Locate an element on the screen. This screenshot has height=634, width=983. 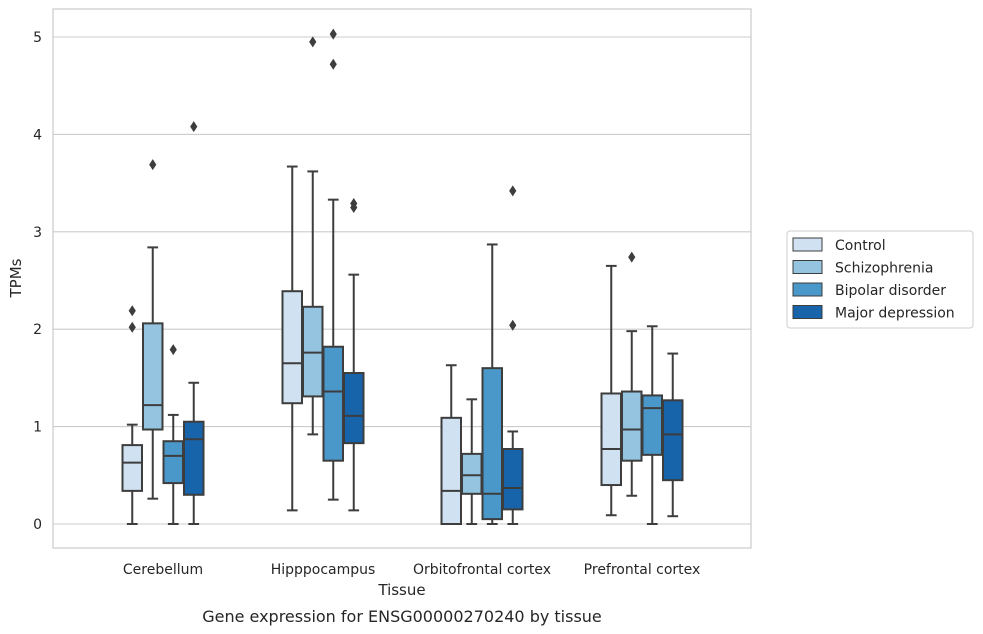
legend-label: Schizophrenia is located at coordinates (884, 269).